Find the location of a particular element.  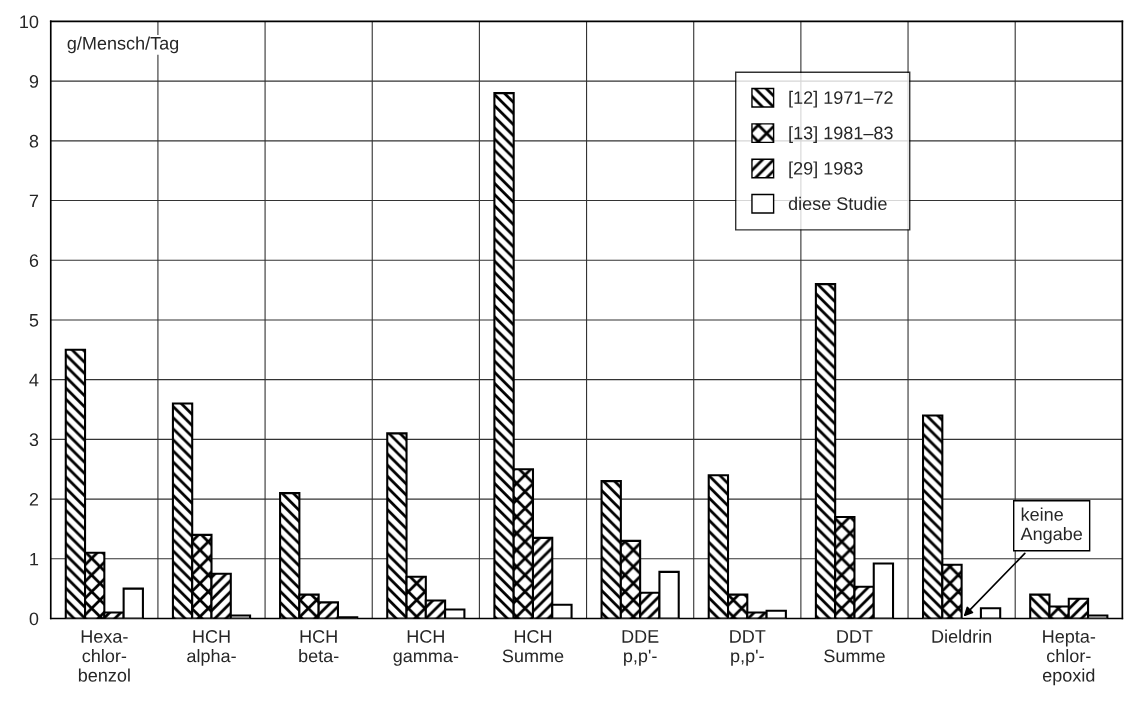

x-tick-label: HCH Summe is located at coordinates (533, 646).